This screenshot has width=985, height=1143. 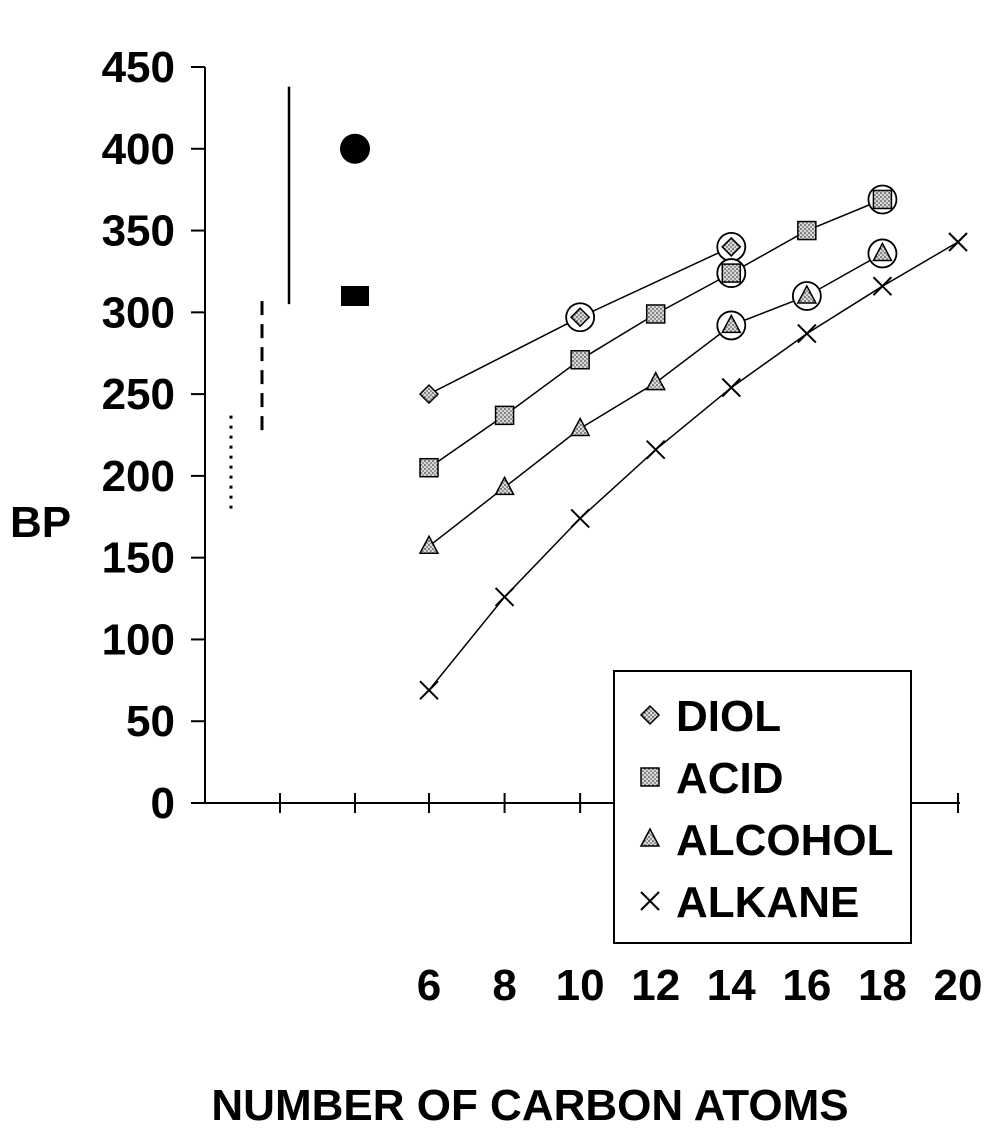 I want to click on reference-point-circle, so click(x=355, y=148).